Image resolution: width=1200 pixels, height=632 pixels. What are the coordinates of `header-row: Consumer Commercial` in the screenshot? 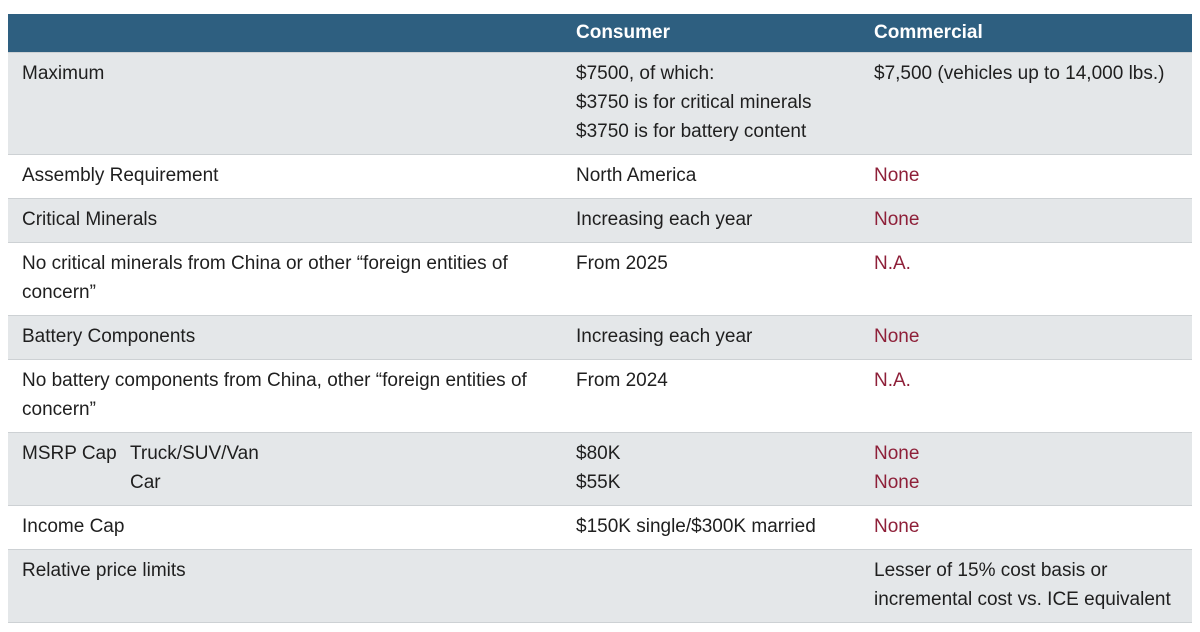 It's located at (600, 33).